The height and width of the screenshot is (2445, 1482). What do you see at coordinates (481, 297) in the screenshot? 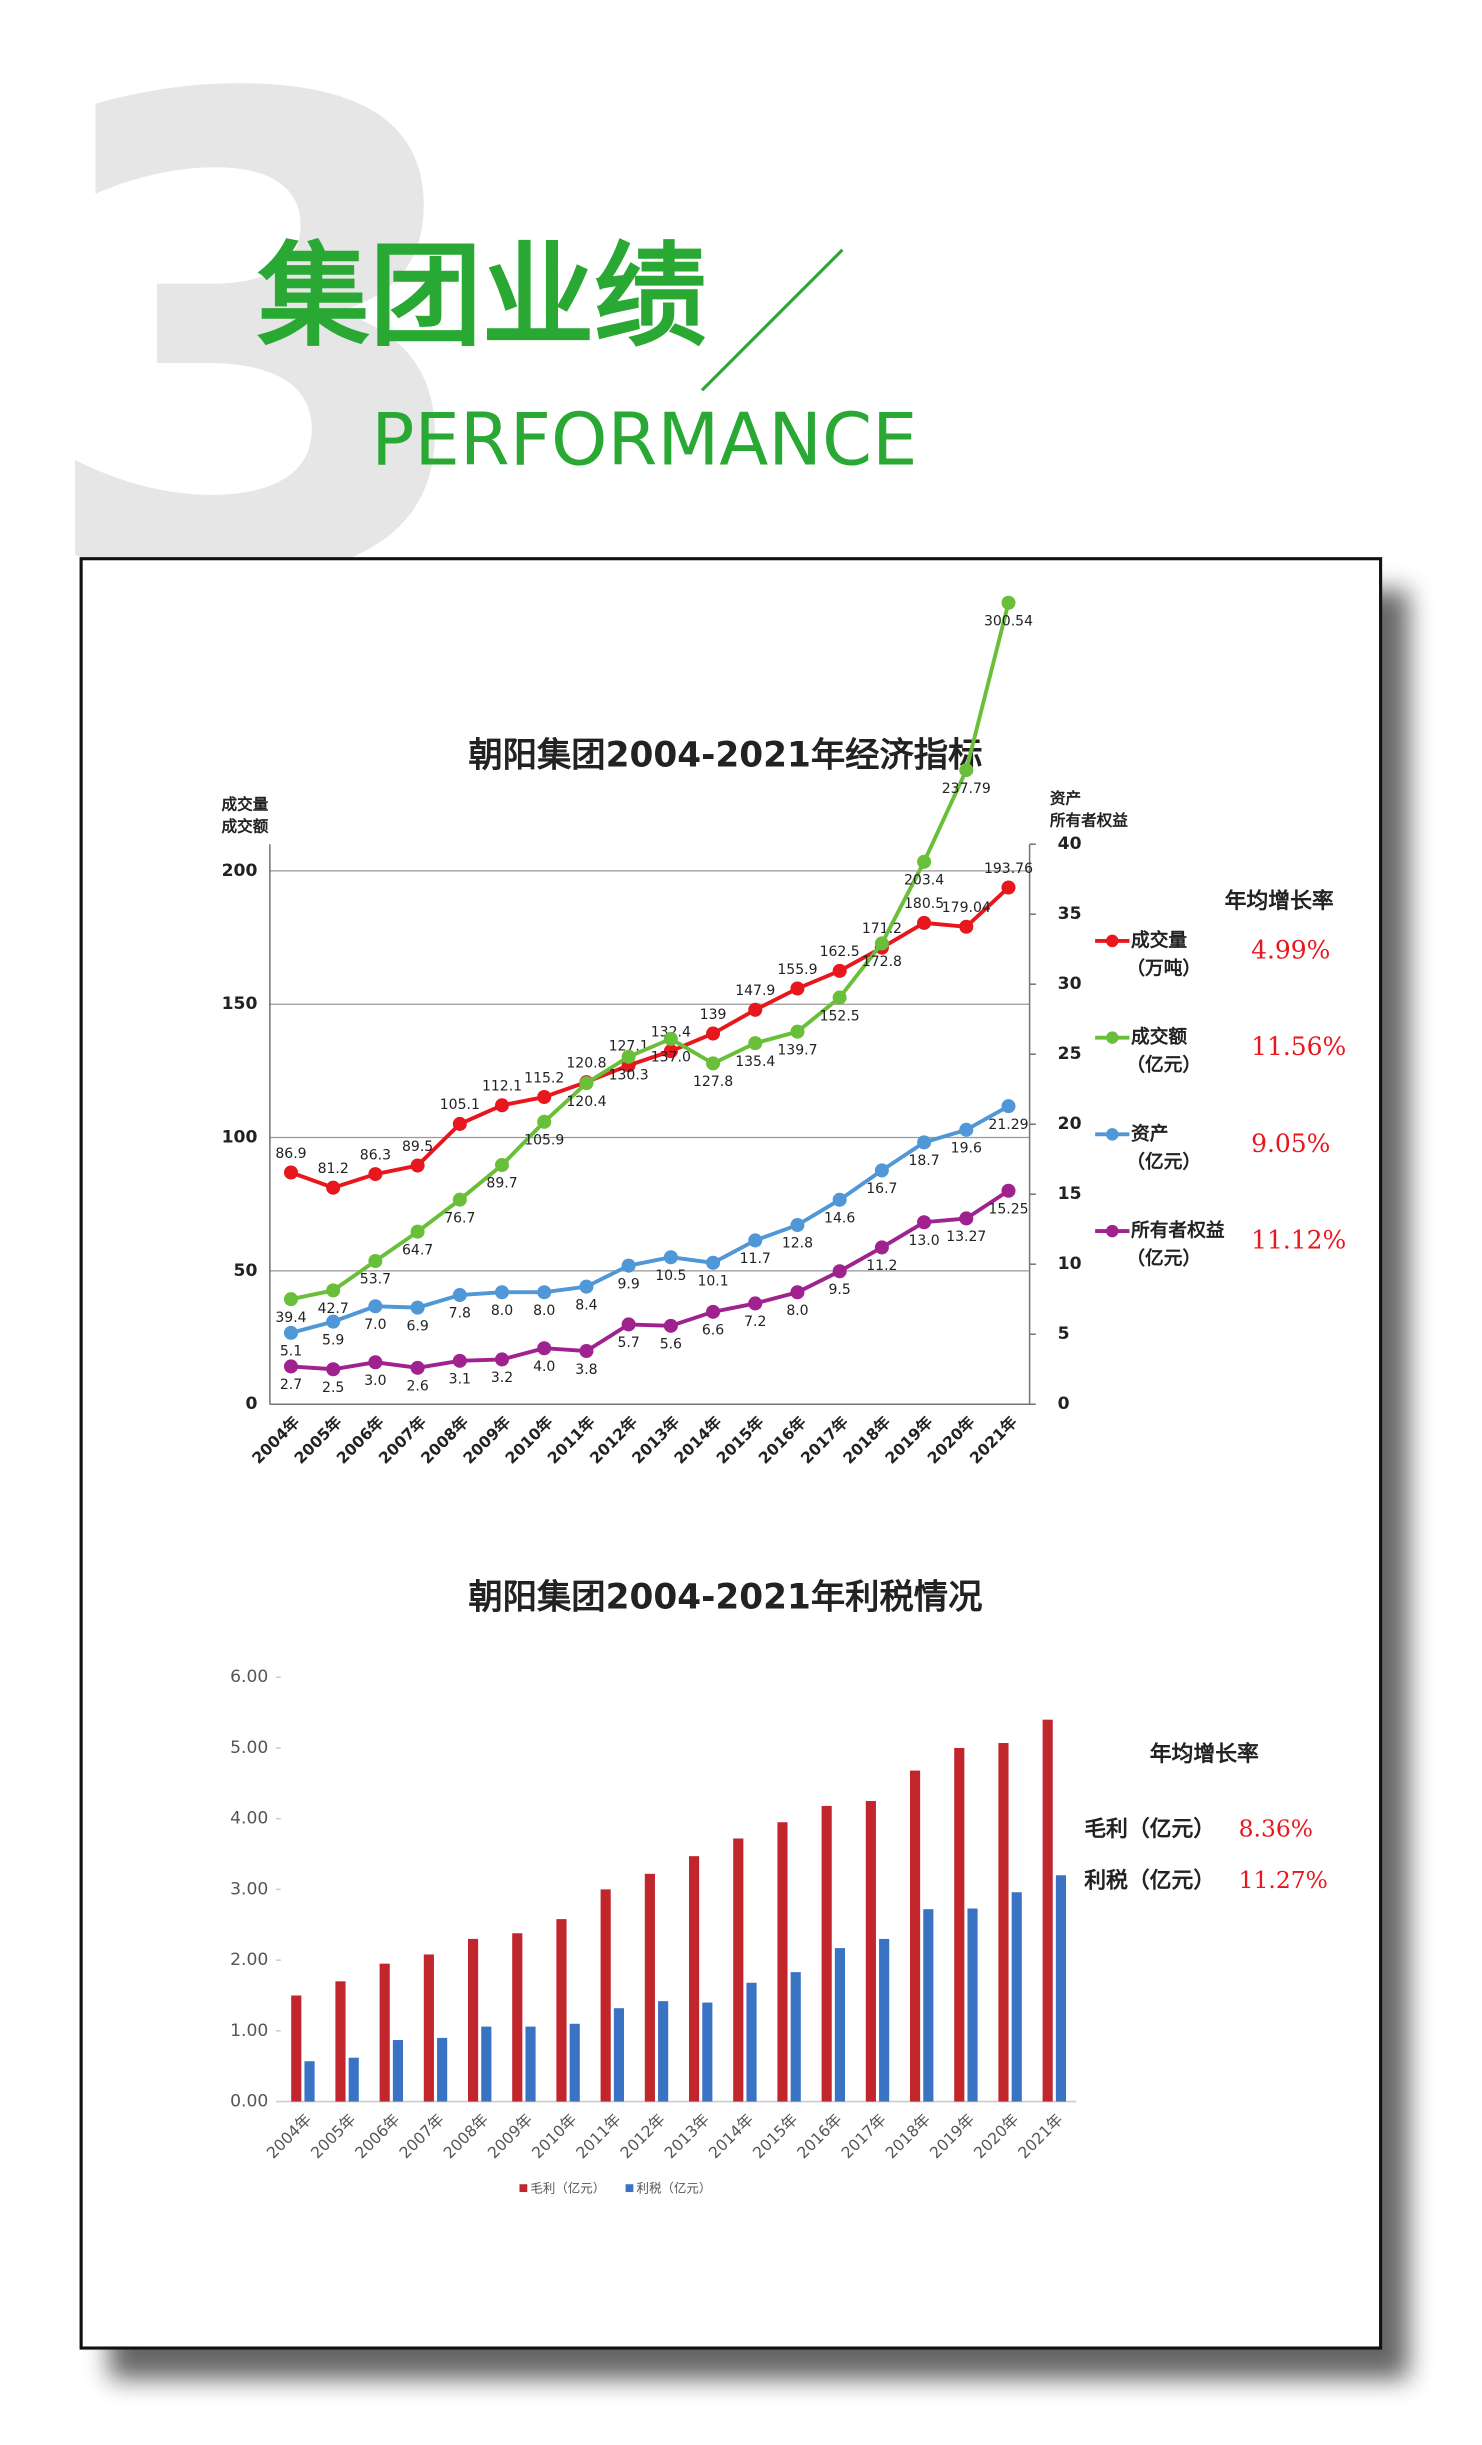
I see `page-title: 集团业绩` at bounding box center [481, 297].